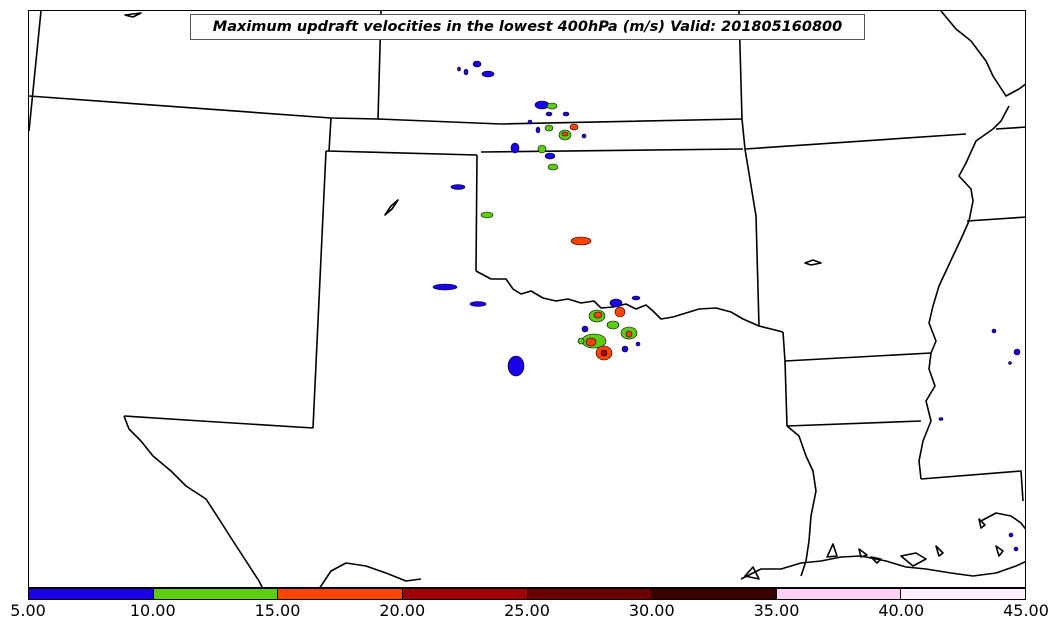 The height and width of the screenshot is (633, 1060). I want to click on colorbar-tick-label: 20.00, so click(402, 610).